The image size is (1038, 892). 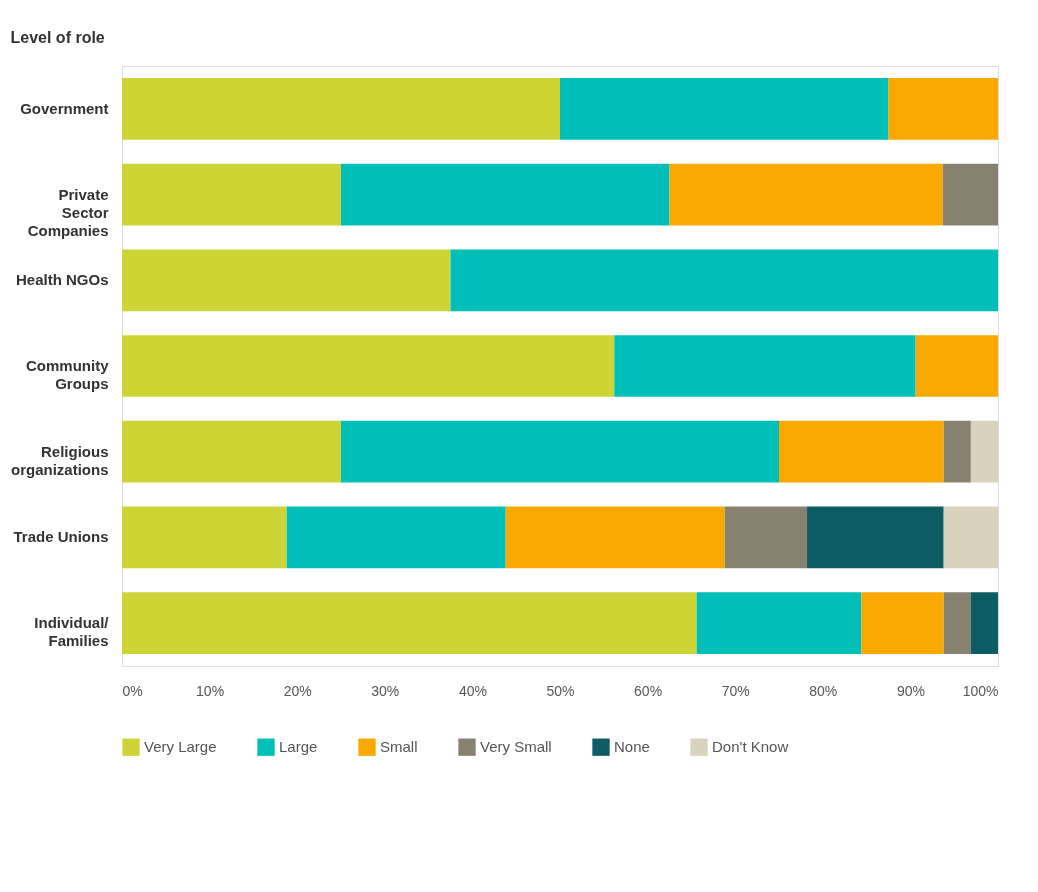 What do you see at coordinates (648, 690) in the screenshot?
I see `x-tick-label: 60%` at bounding box center [648, 690].